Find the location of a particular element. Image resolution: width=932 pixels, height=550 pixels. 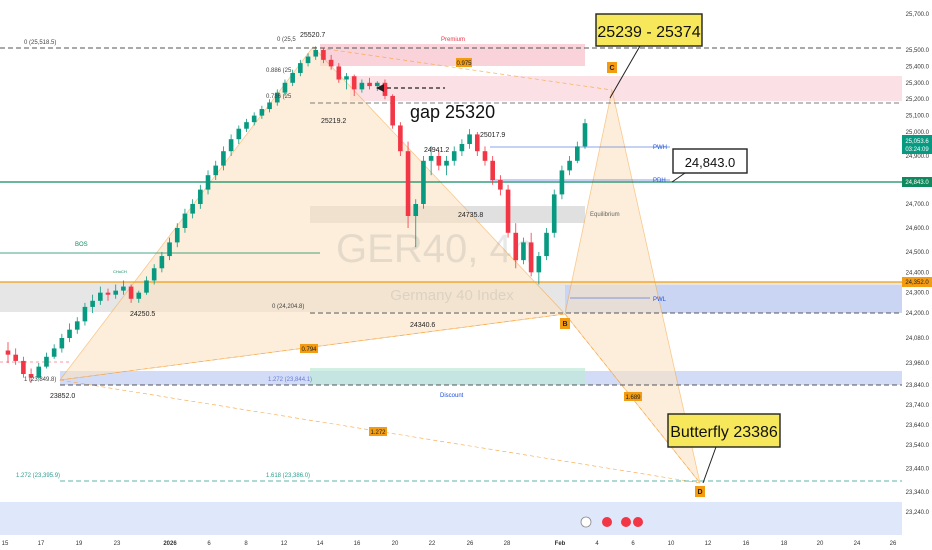

time-tick-label: 10 is located at coordinates (671, 544).